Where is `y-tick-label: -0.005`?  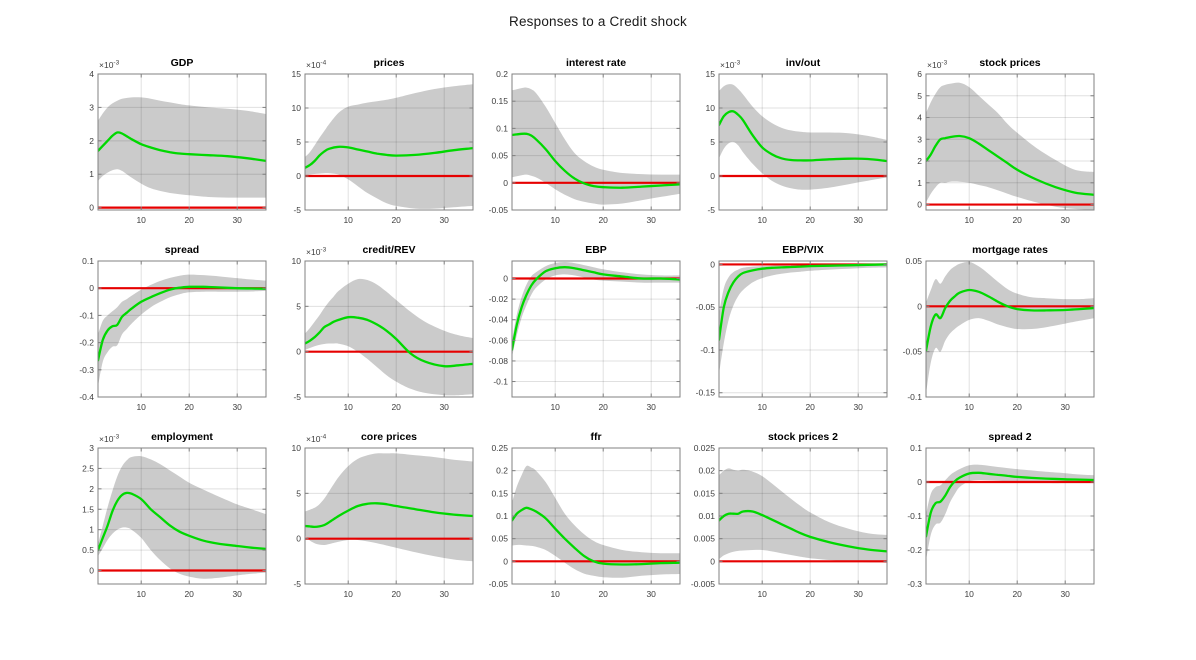 y-tick-label: -0.005 is located at coordinates (703, 584).